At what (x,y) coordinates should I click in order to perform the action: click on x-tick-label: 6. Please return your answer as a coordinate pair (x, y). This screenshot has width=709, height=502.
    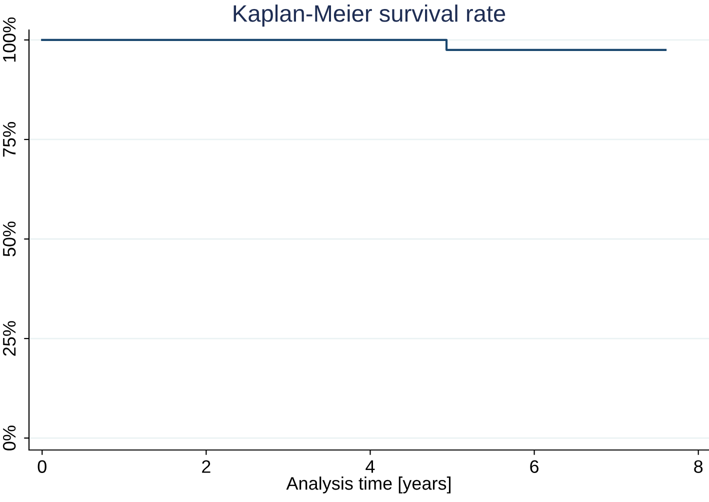
    Looking at the image, I should click on (534, 466).